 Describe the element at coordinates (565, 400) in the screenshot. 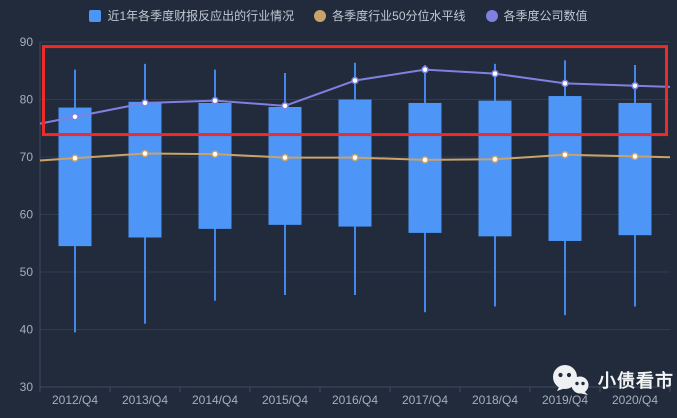

I see `x-axis-label: 2019/Q4` at that location.